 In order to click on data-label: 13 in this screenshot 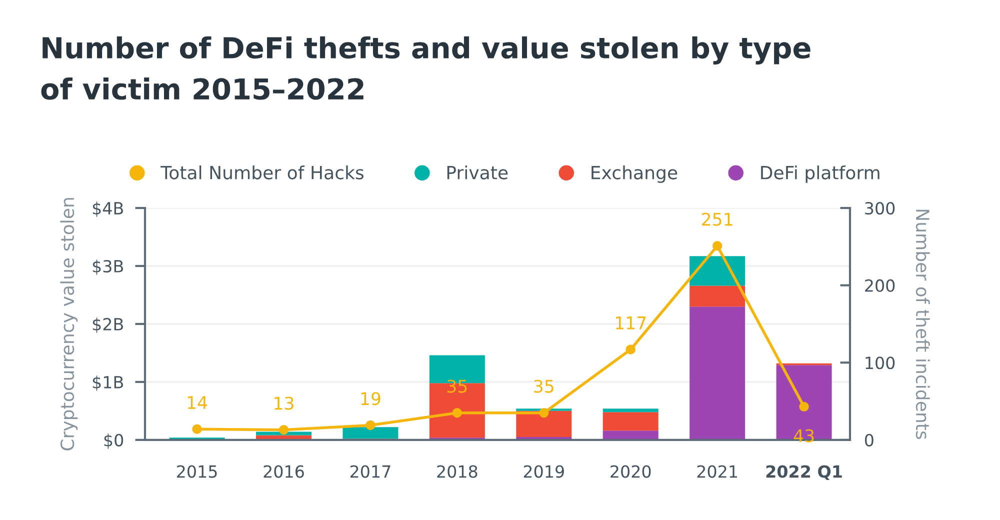, I will do `click(284, 403)`.